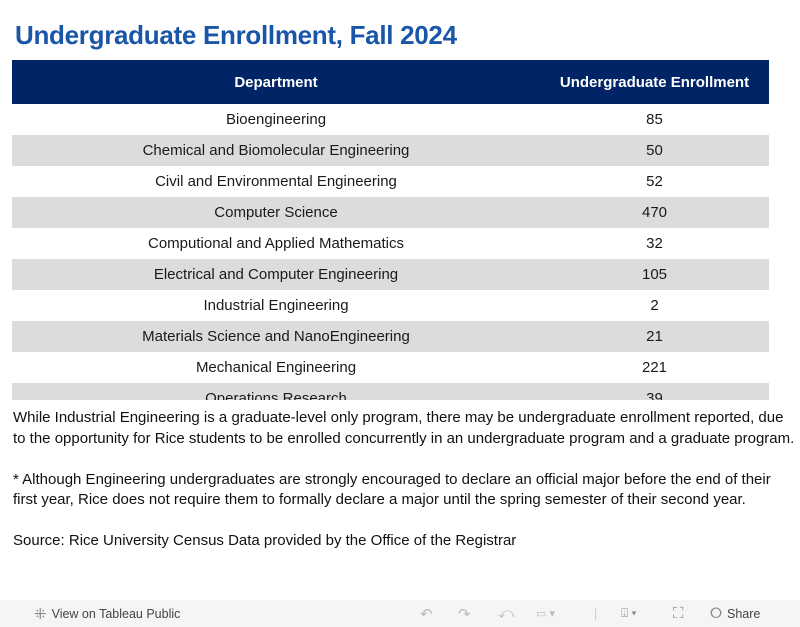 Image resolution: width=800 pixels, height=627 pixels. What do you see at coordinates (276, 212) in the screenshot?
I see `department-cell: Computer Science` at bounding box center [276, 212].